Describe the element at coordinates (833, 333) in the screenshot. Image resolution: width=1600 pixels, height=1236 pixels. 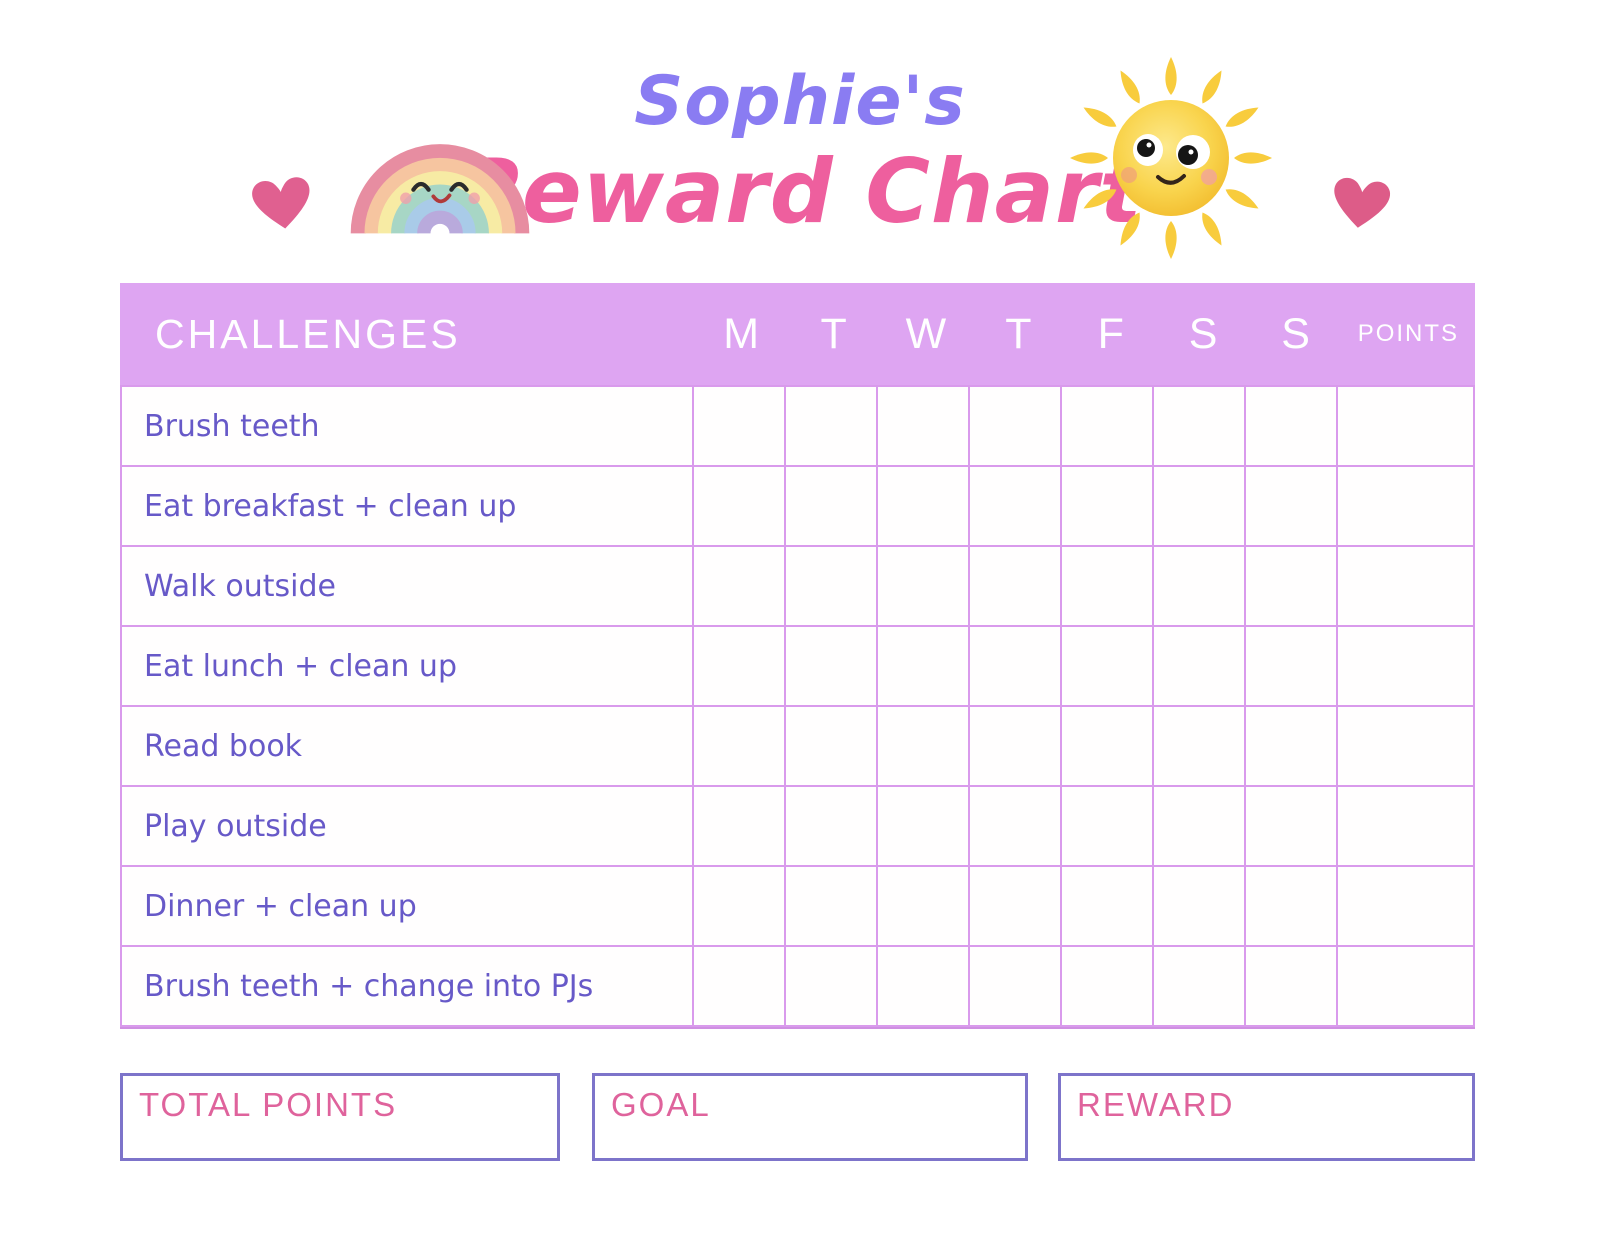
I see `day-header-tuesday: T` at that location.